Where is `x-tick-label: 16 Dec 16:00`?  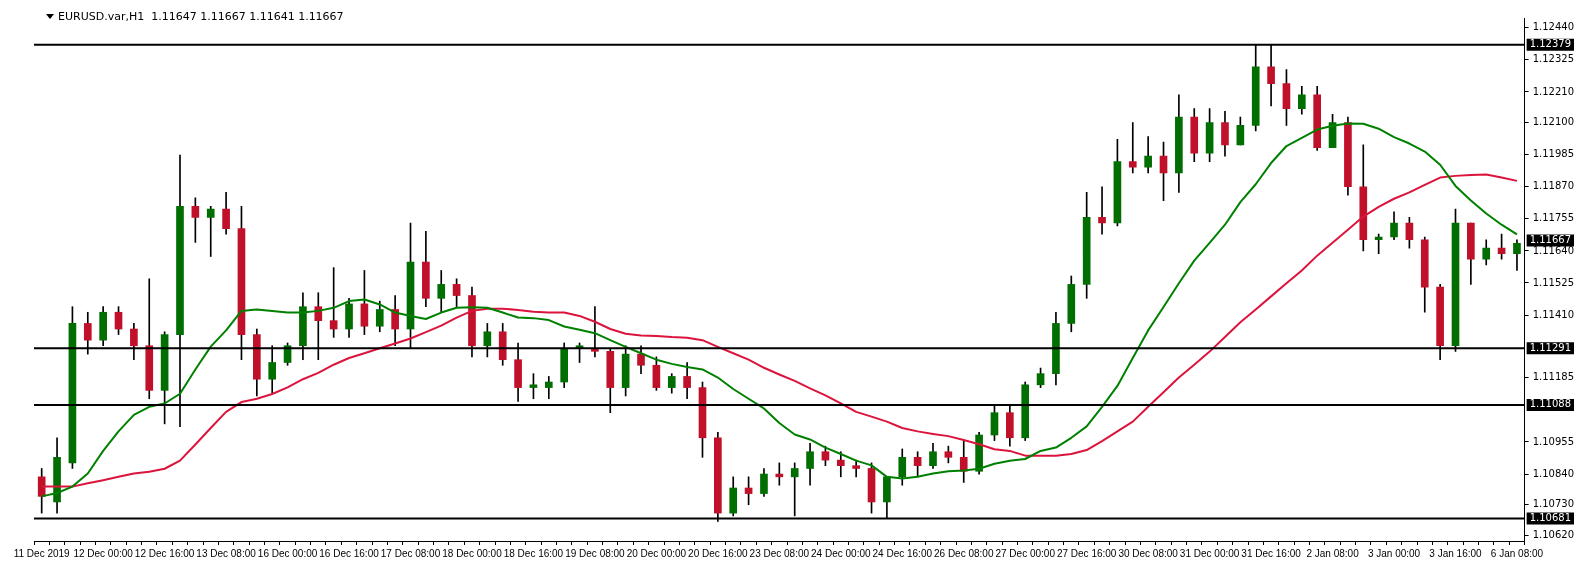 x-tick-label: 16 Dec 16:00 is located at coordinates (349, 553).